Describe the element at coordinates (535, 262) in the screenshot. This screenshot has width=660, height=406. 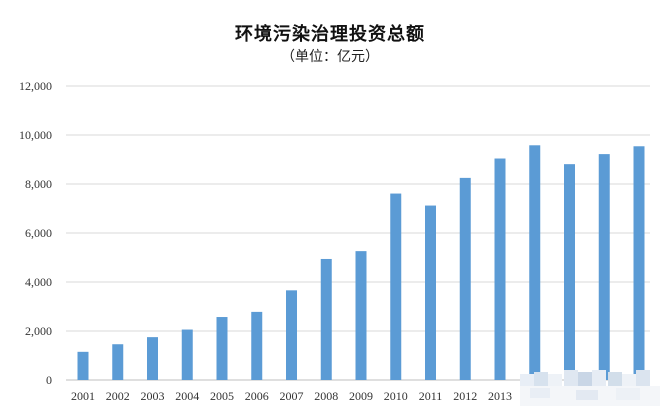
I see `bar-2014` at that location.